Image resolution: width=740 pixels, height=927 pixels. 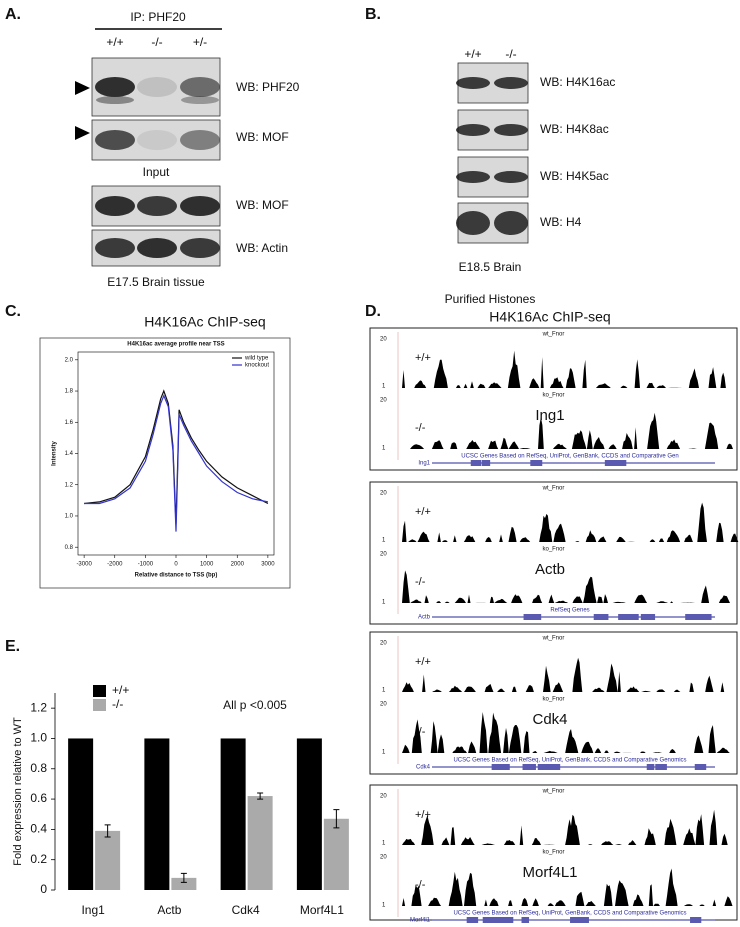 I want to click on genotype: +/+, so click(x=114, y=42).